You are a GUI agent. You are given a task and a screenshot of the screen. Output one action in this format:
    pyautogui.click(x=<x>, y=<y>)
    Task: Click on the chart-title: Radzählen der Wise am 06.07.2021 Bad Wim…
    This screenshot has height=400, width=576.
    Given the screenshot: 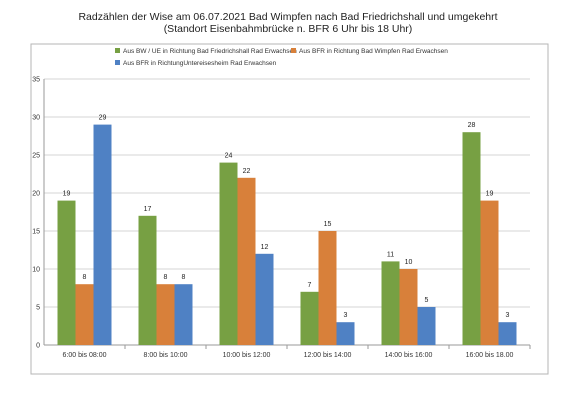 What is the action you would take?
    pyautogui.click(x=288, y=17)
    